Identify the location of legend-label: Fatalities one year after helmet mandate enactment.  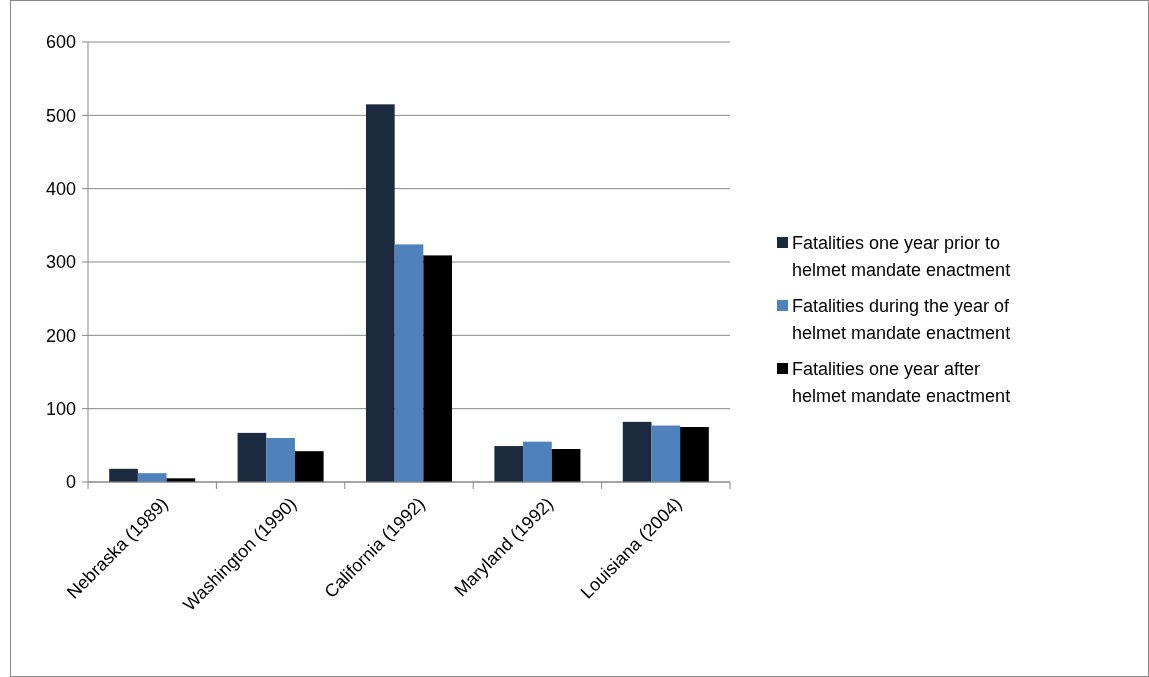
(901, 383).